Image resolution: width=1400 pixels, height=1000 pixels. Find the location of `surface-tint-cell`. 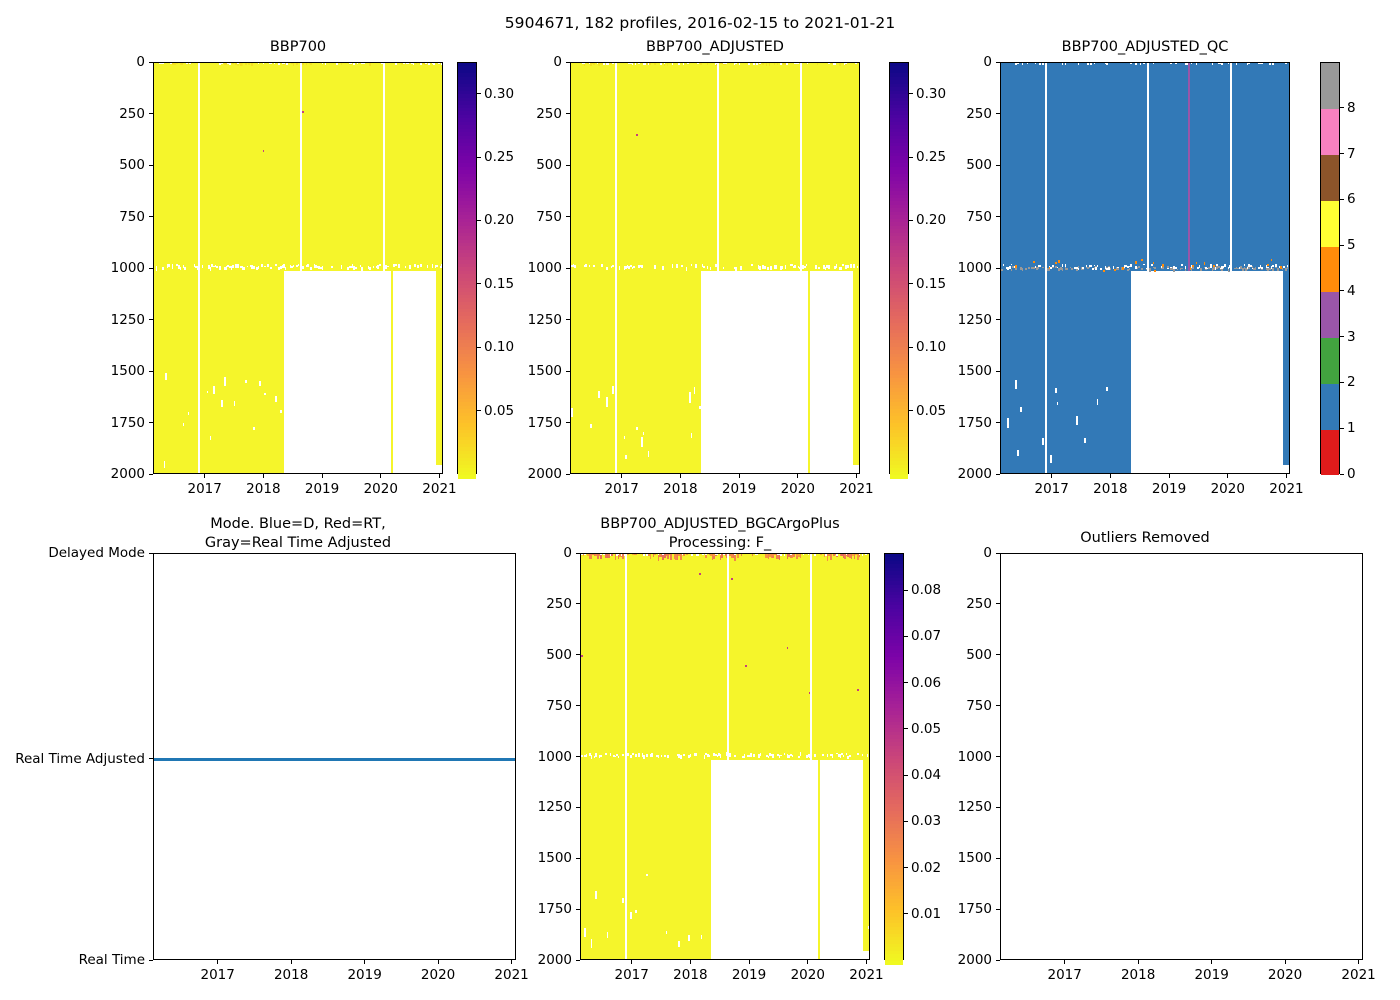

surface-tint-cell is located at coordinates (592, 64).